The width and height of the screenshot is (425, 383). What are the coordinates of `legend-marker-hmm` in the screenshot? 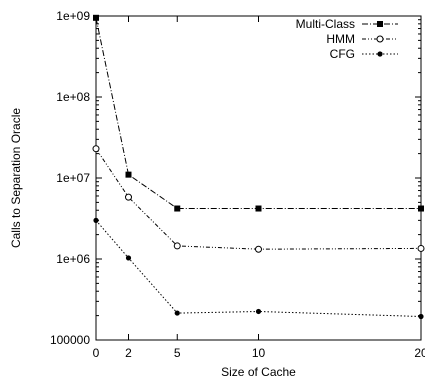 It's located at (380, 39).